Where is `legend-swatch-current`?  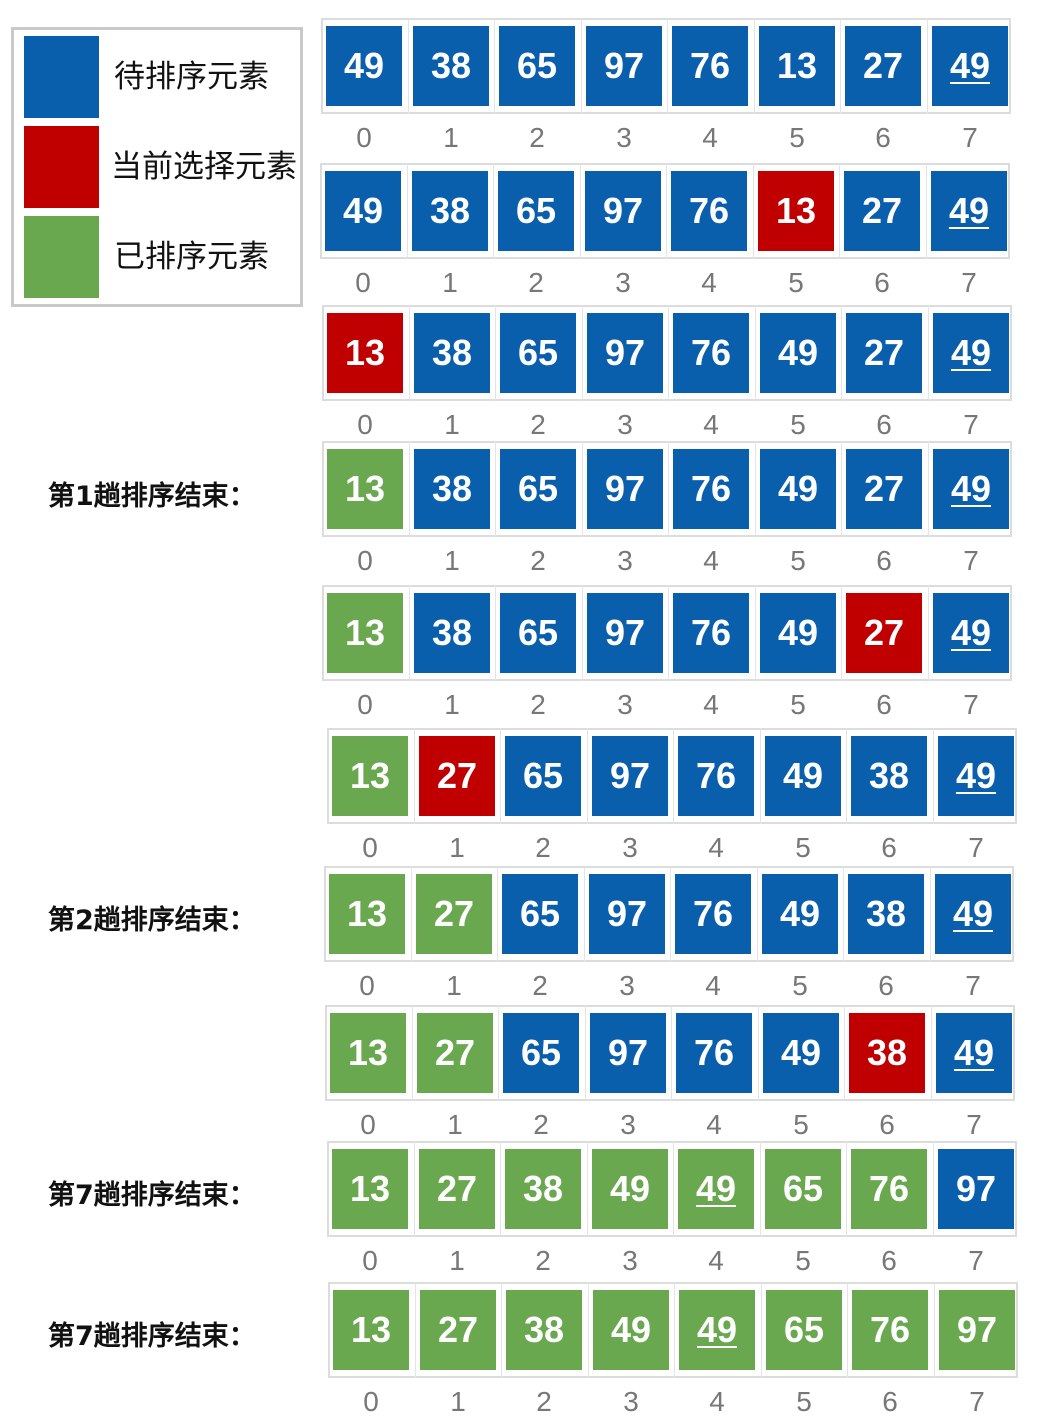 legend-swatch-current is located at coordinates (61, 167).